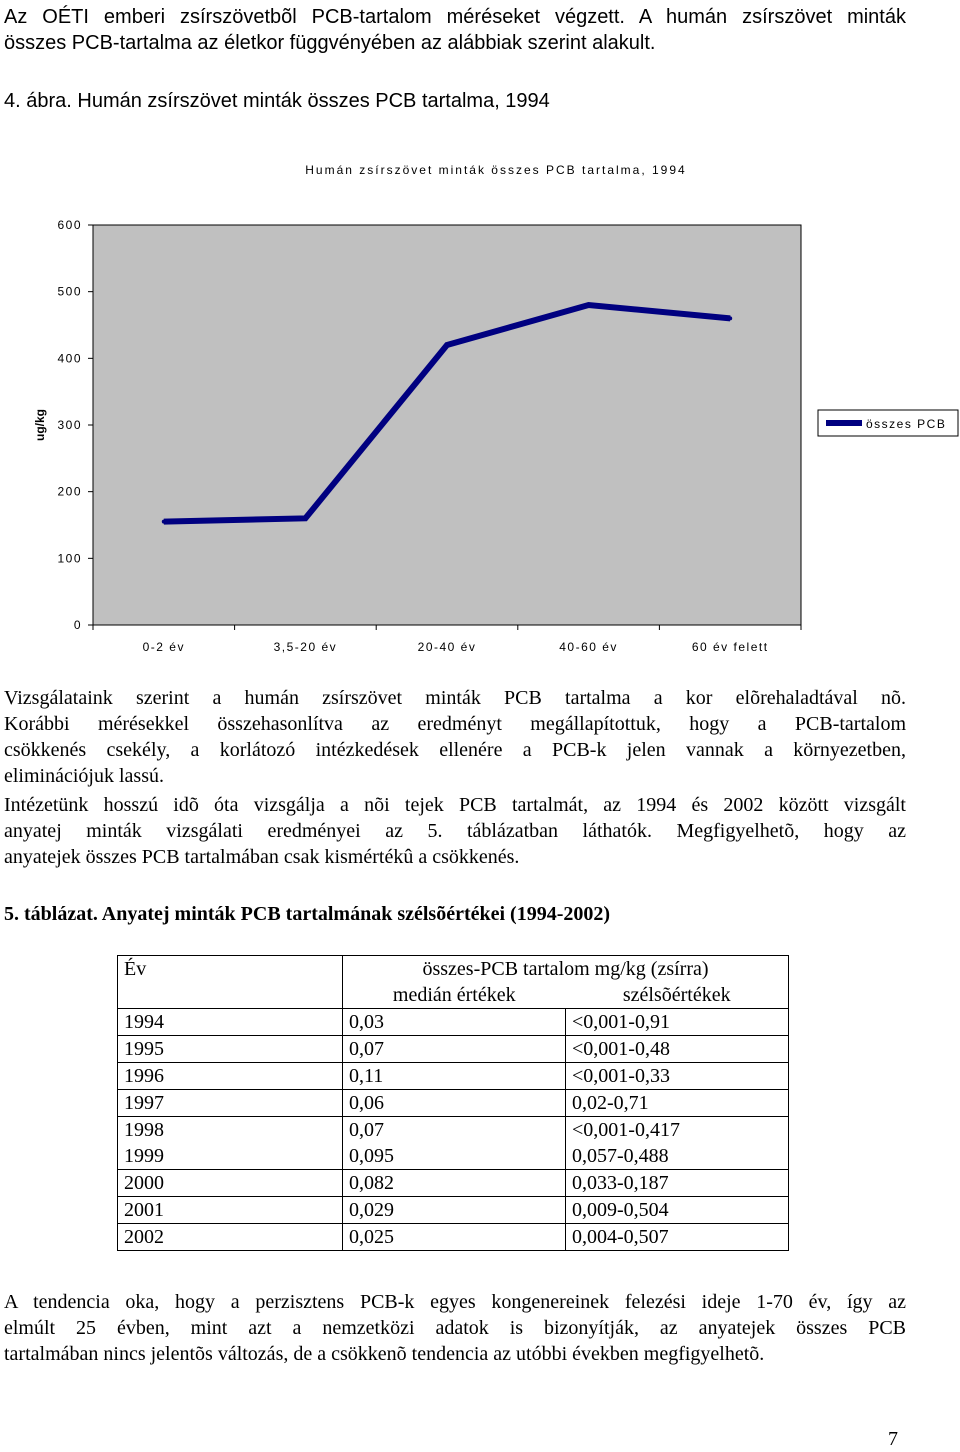 The image size is (960, 1452). Describe the element at coordinates (588, 647) in the screenshot. I see `x-tick-label: 40-60 év` at that location.